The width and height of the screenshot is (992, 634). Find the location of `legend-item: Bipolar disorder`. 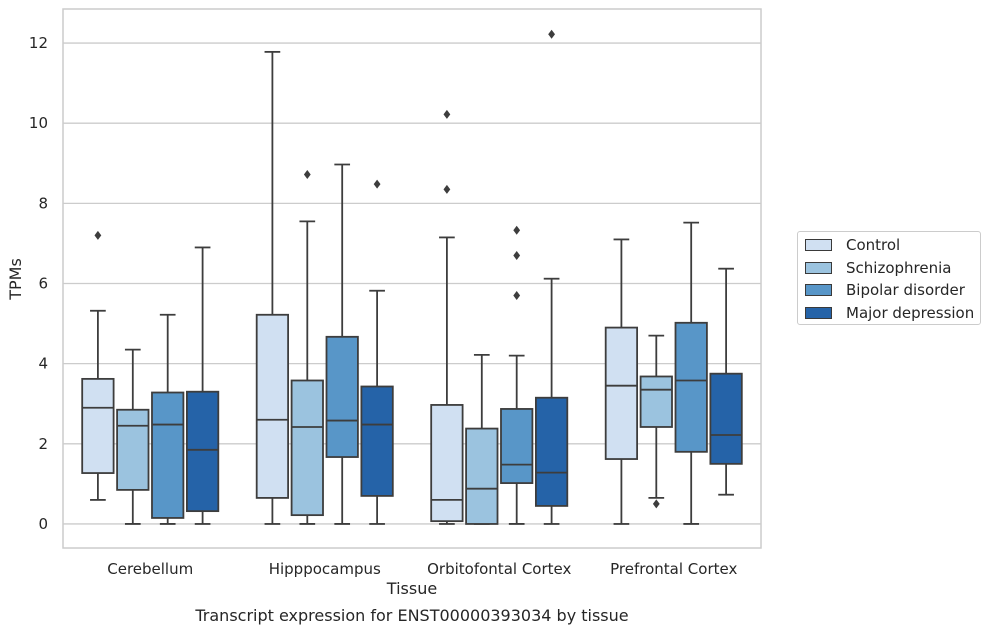

legend-item: Bipolar disorder is located at coordinates (885, 290).